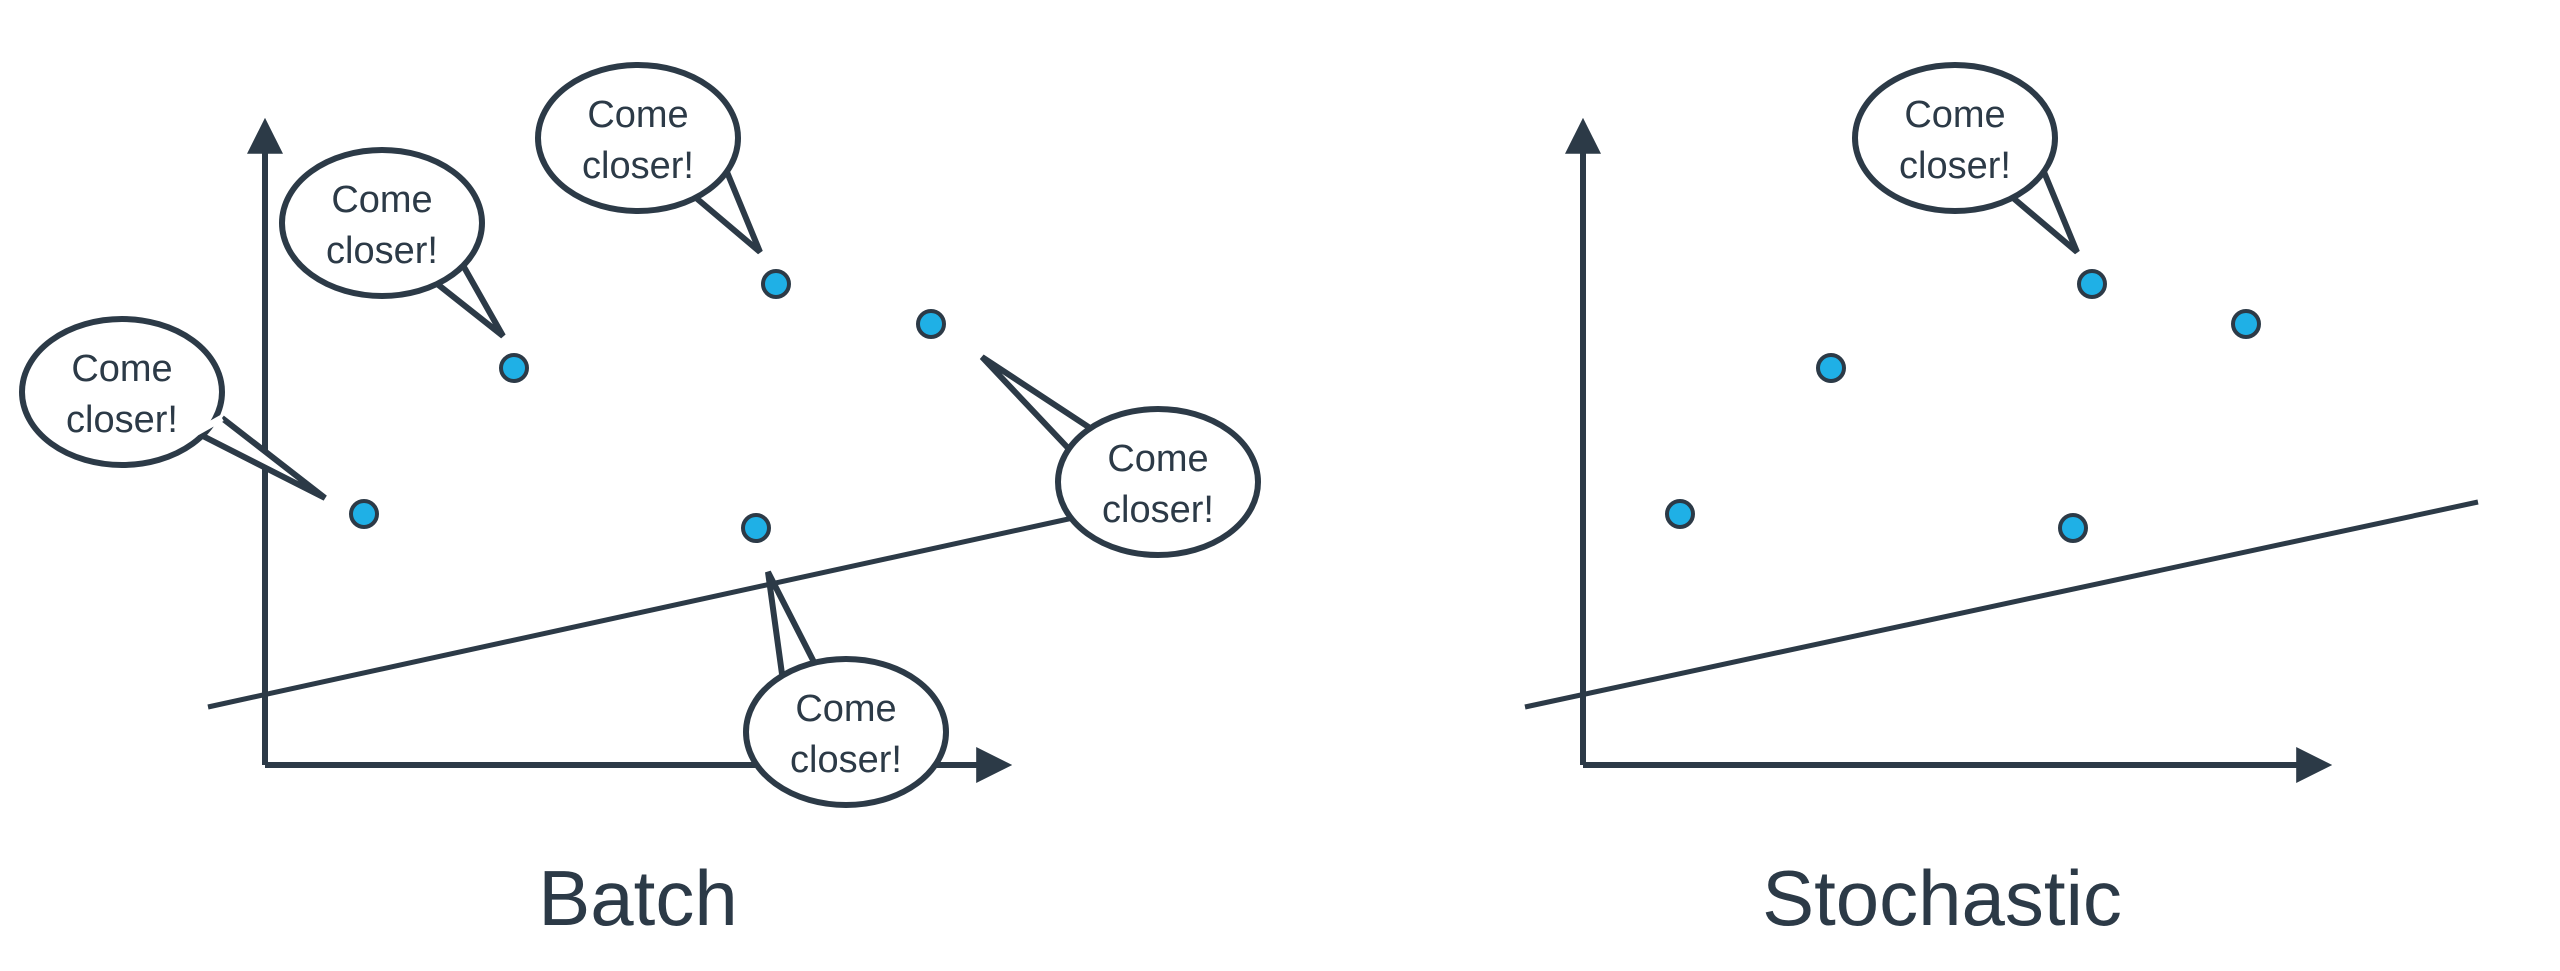 This screenshot has width=2560, height=971. Describe the element at coordinates (2001, 604) in the screenshot. I see `stochastic-regression-line` at that location.